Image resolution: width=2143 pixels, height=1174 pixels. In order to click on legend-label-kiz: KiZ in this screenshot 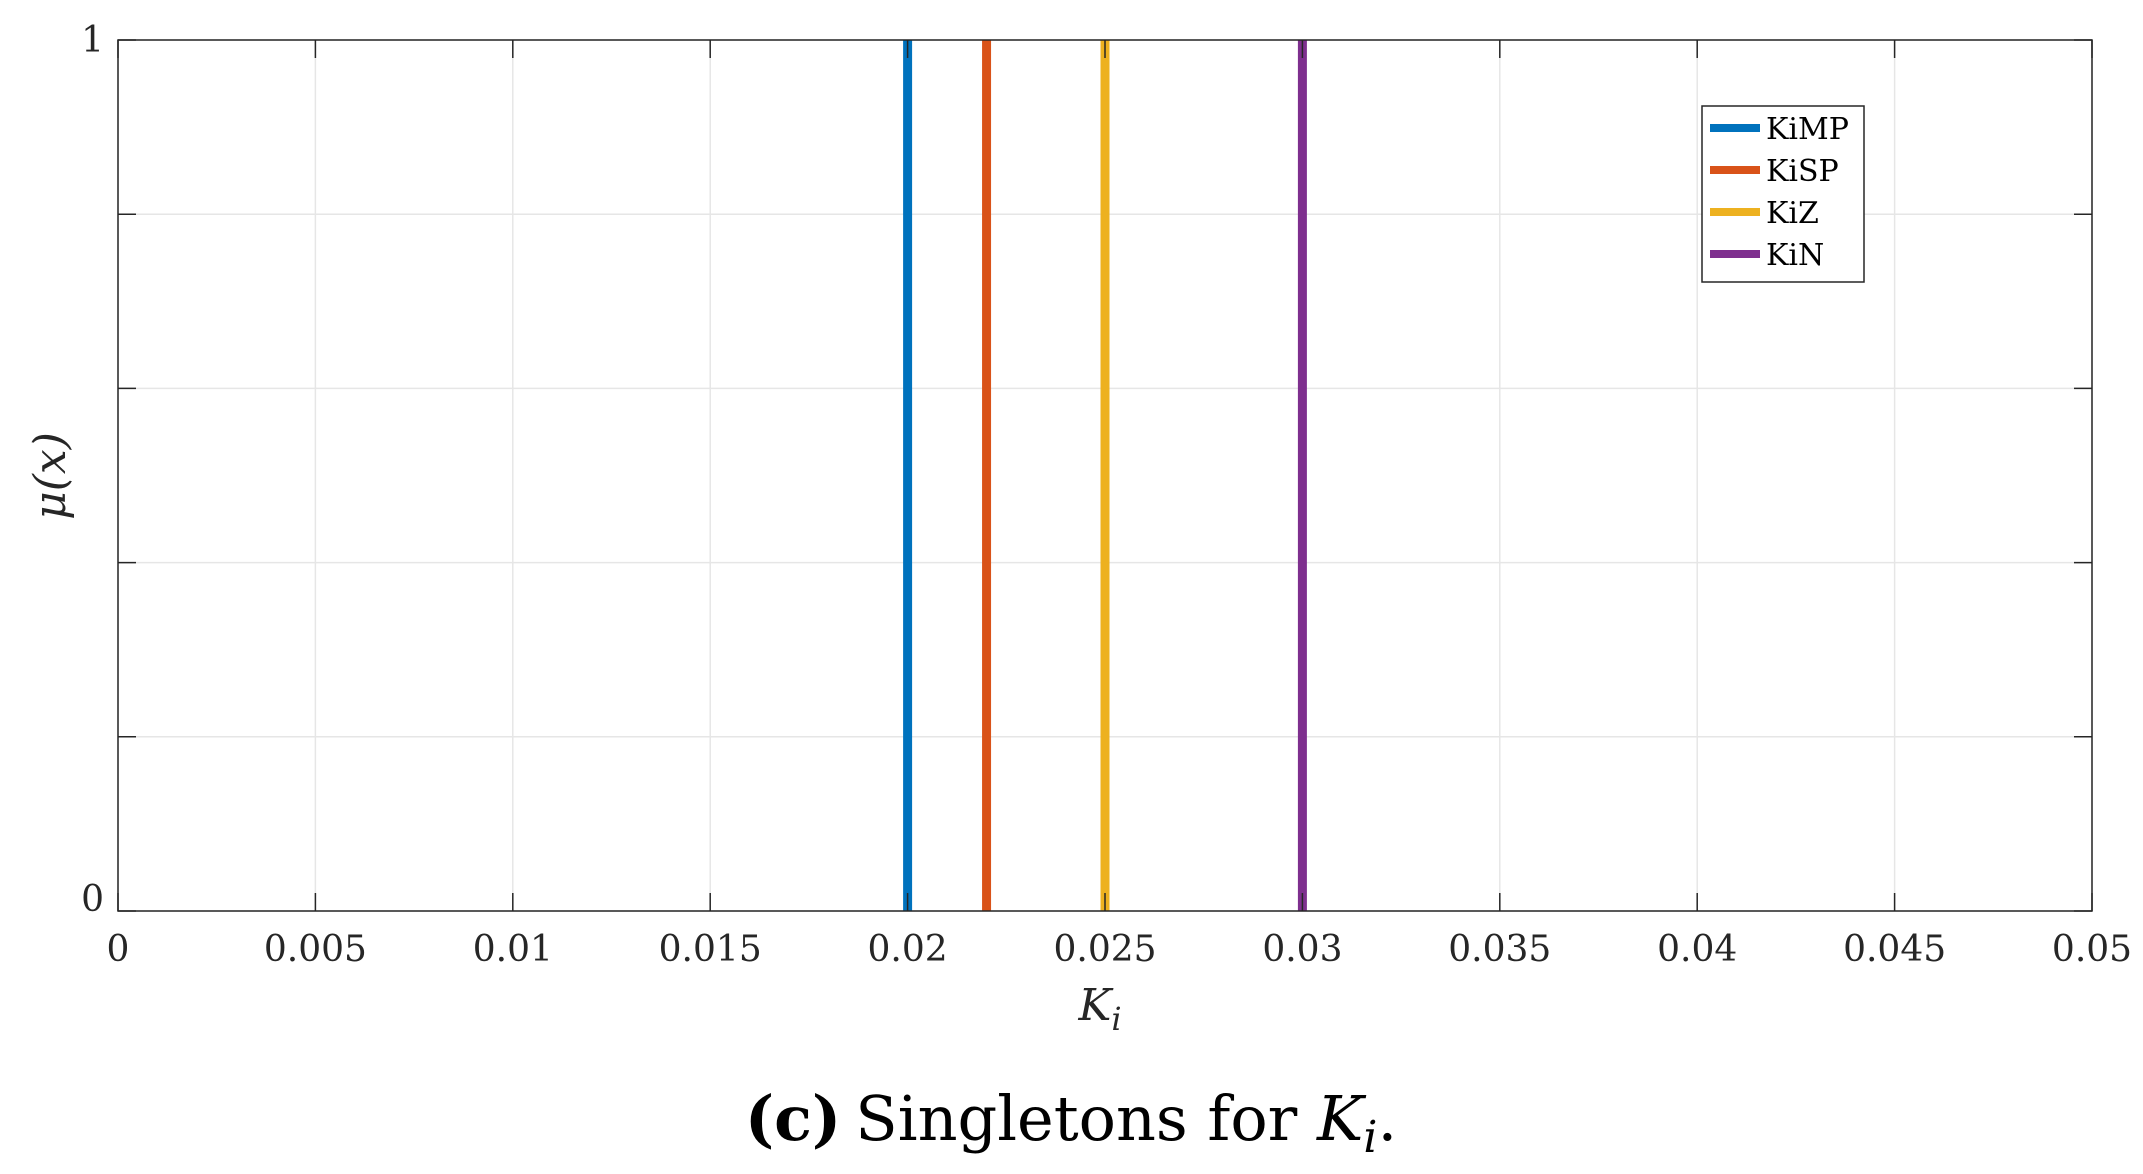, I will do `click(1792, 213)`.